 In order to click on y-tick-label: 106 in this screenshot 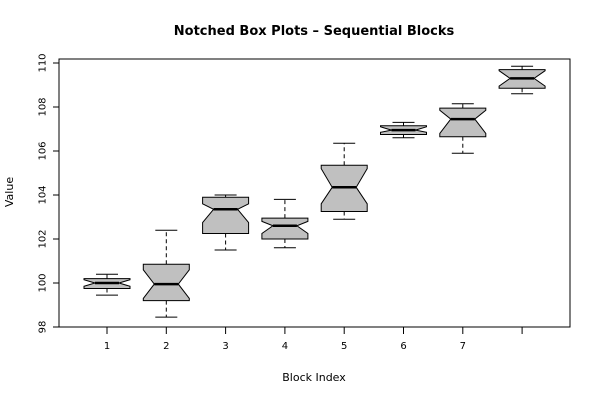, I will do `click(43, 150)`.